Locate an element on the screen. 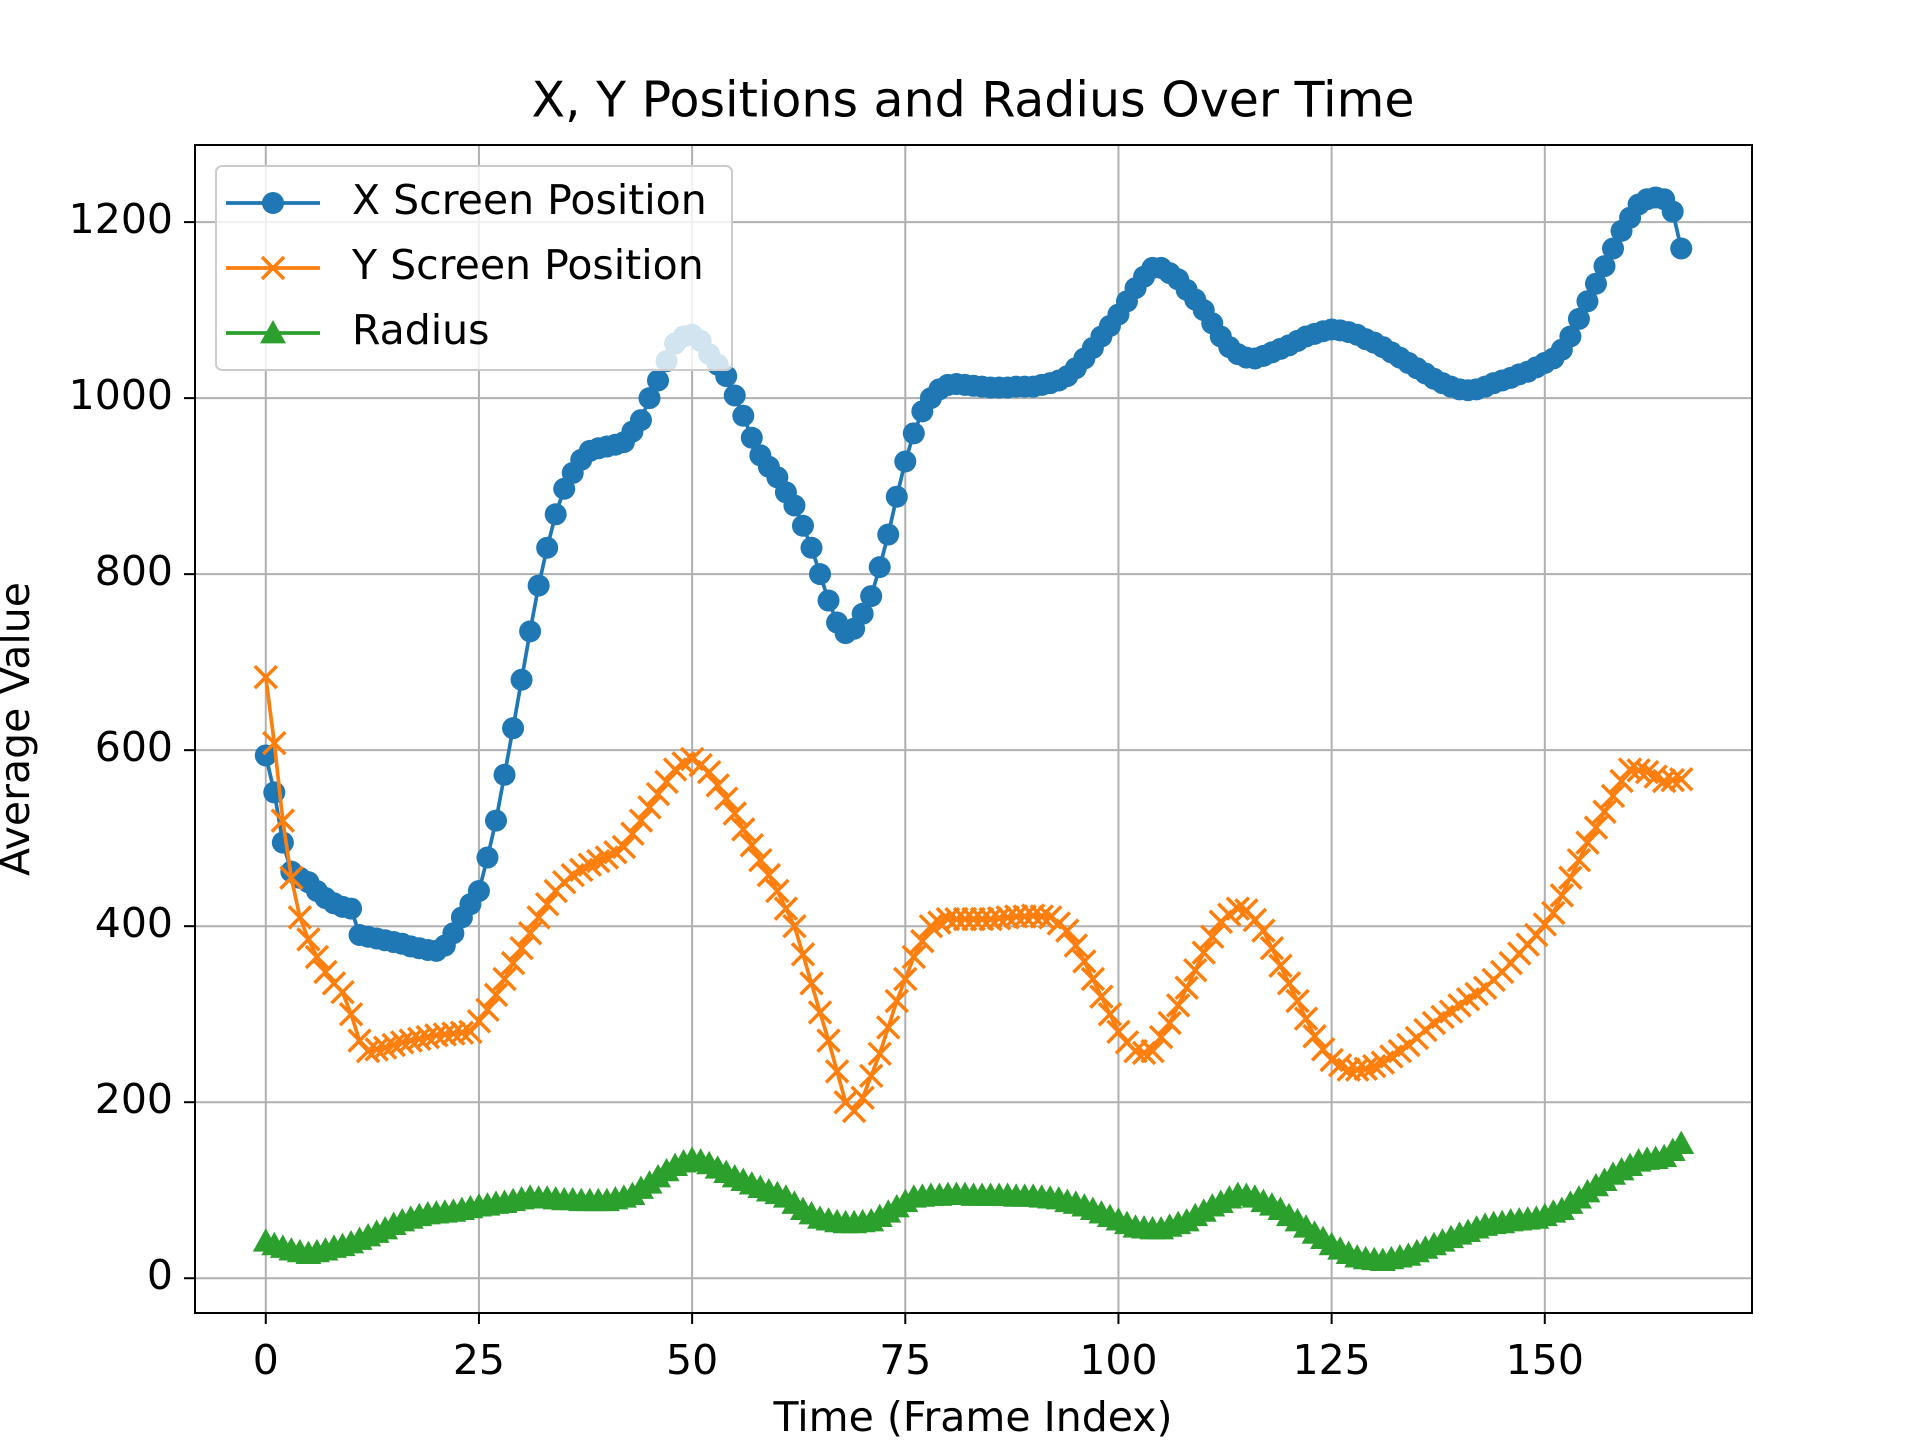 The width and height of the screenshot is (1920, 1440). y-tick-label: 1000 is located at coordinates (121, 395).